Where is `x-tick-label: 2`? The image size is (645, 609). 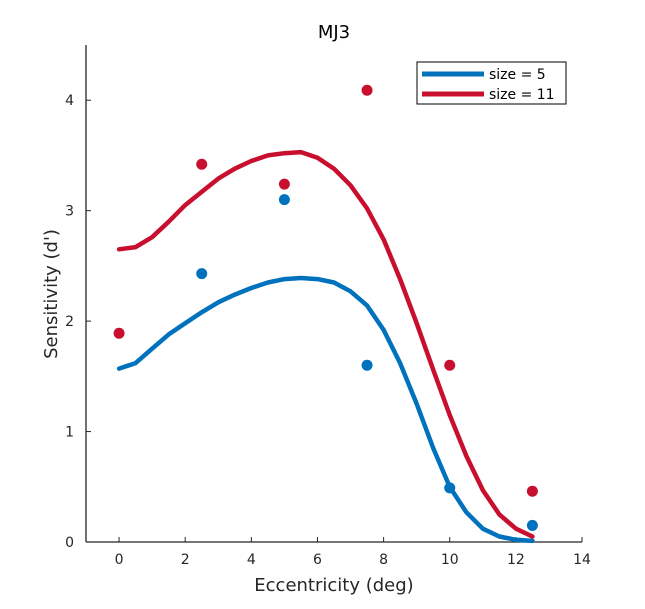
x-tick-label: 2 is located at coordinates (185, 560).